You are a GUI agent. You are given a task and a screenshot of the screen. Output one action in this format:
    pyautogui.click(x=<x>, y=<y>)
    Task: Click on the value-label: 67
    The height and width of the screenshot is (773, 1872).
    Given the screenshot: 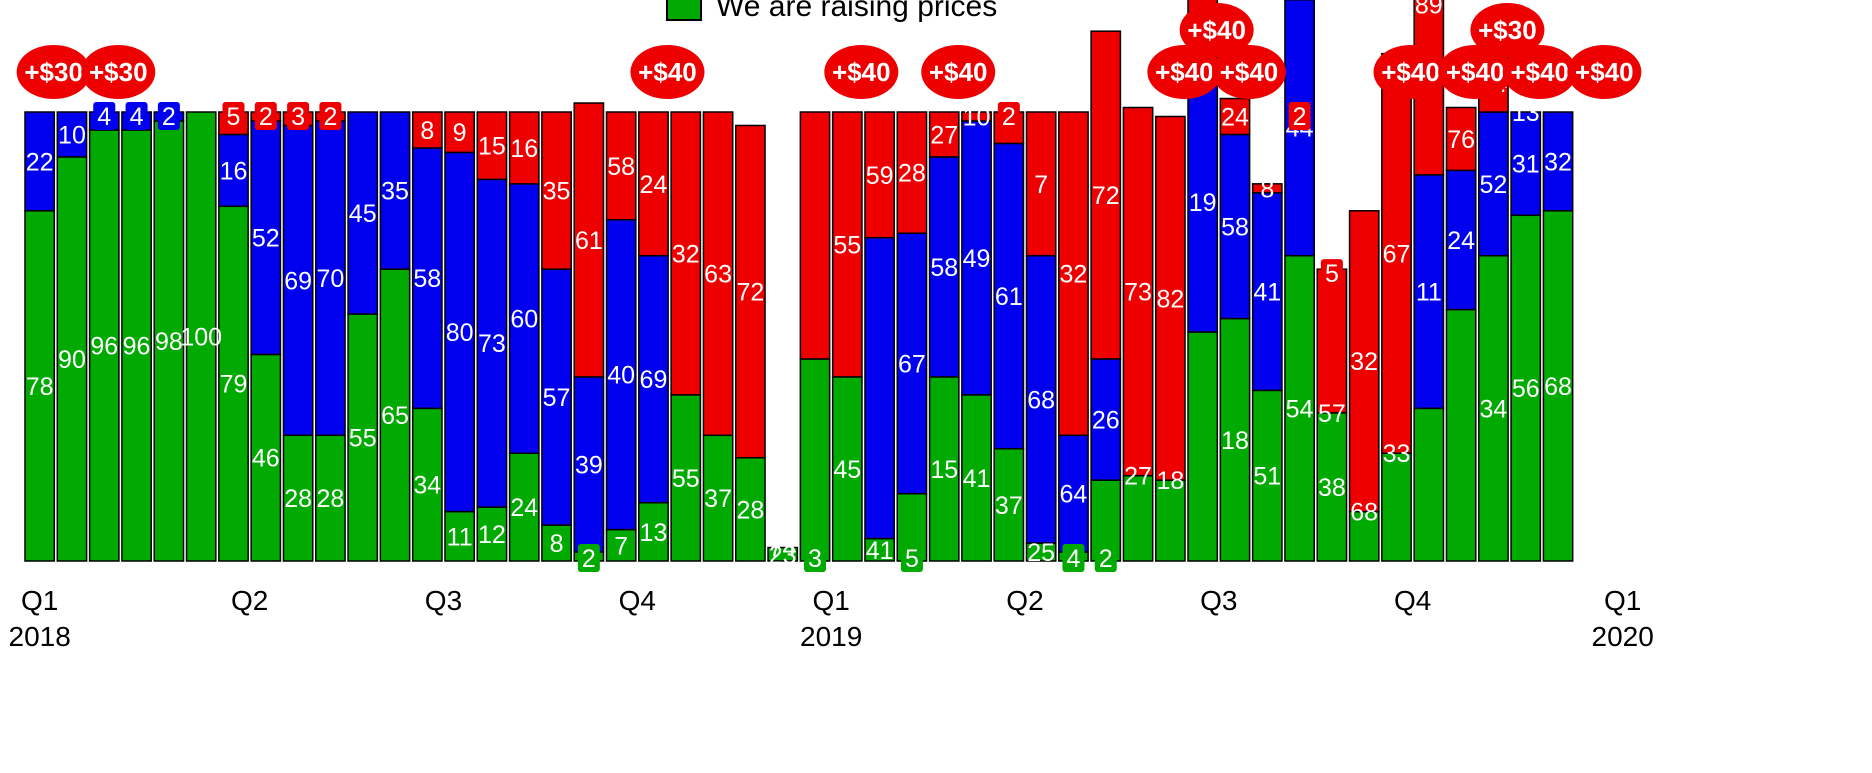 What is the action you would take?
    pyautogui.click(x=1397, y=254)
    